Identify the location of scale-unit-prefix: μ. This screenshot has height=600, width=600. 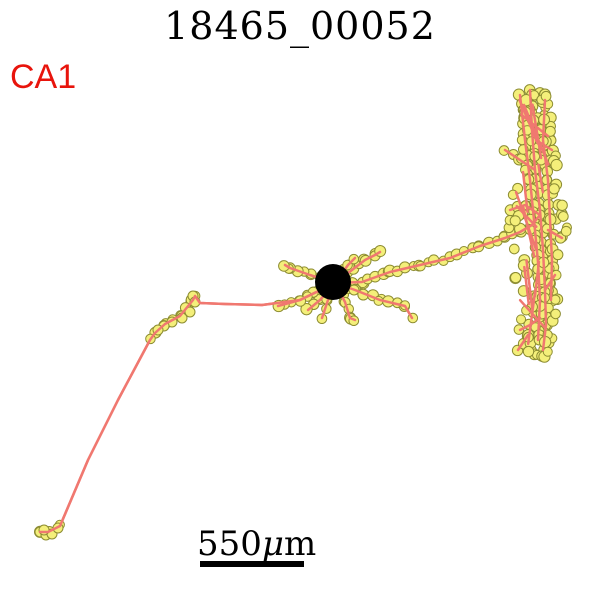
(273, 544).